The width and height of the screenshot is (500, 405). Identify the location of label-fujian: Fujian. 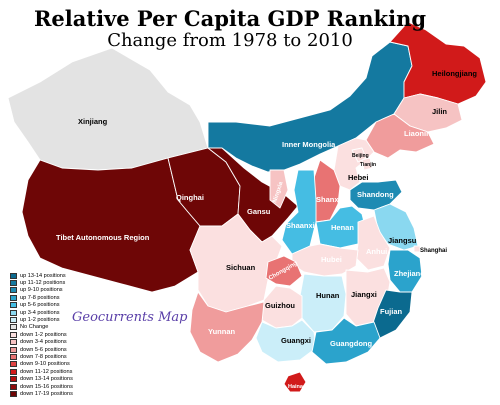
(391, 311).